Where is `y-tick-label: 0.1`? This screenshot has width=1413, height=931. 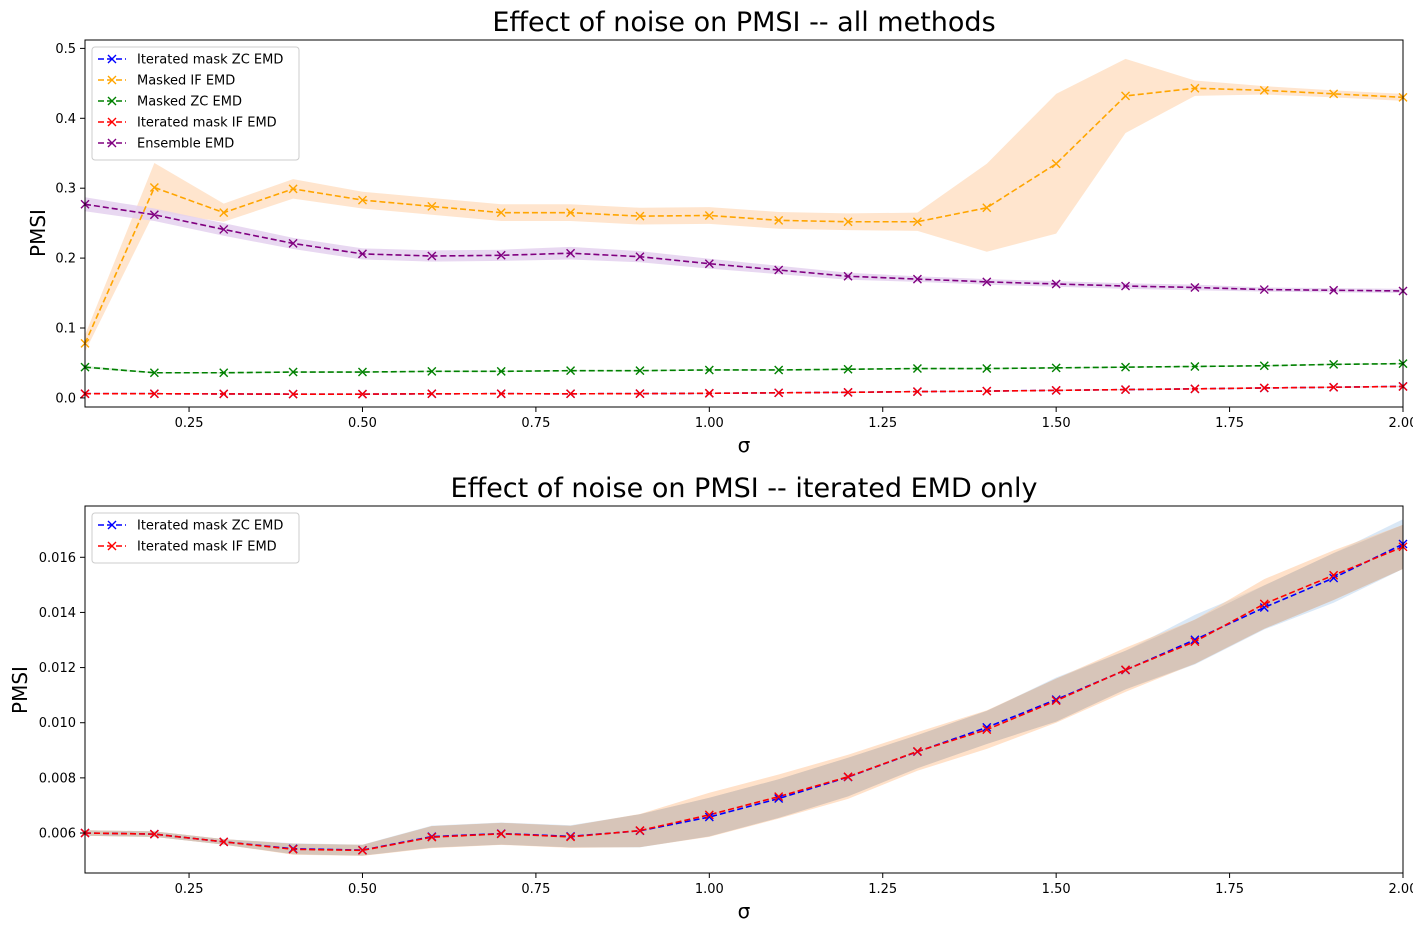
y-tick-label: 0.1 is located at coordinates (65, 329).